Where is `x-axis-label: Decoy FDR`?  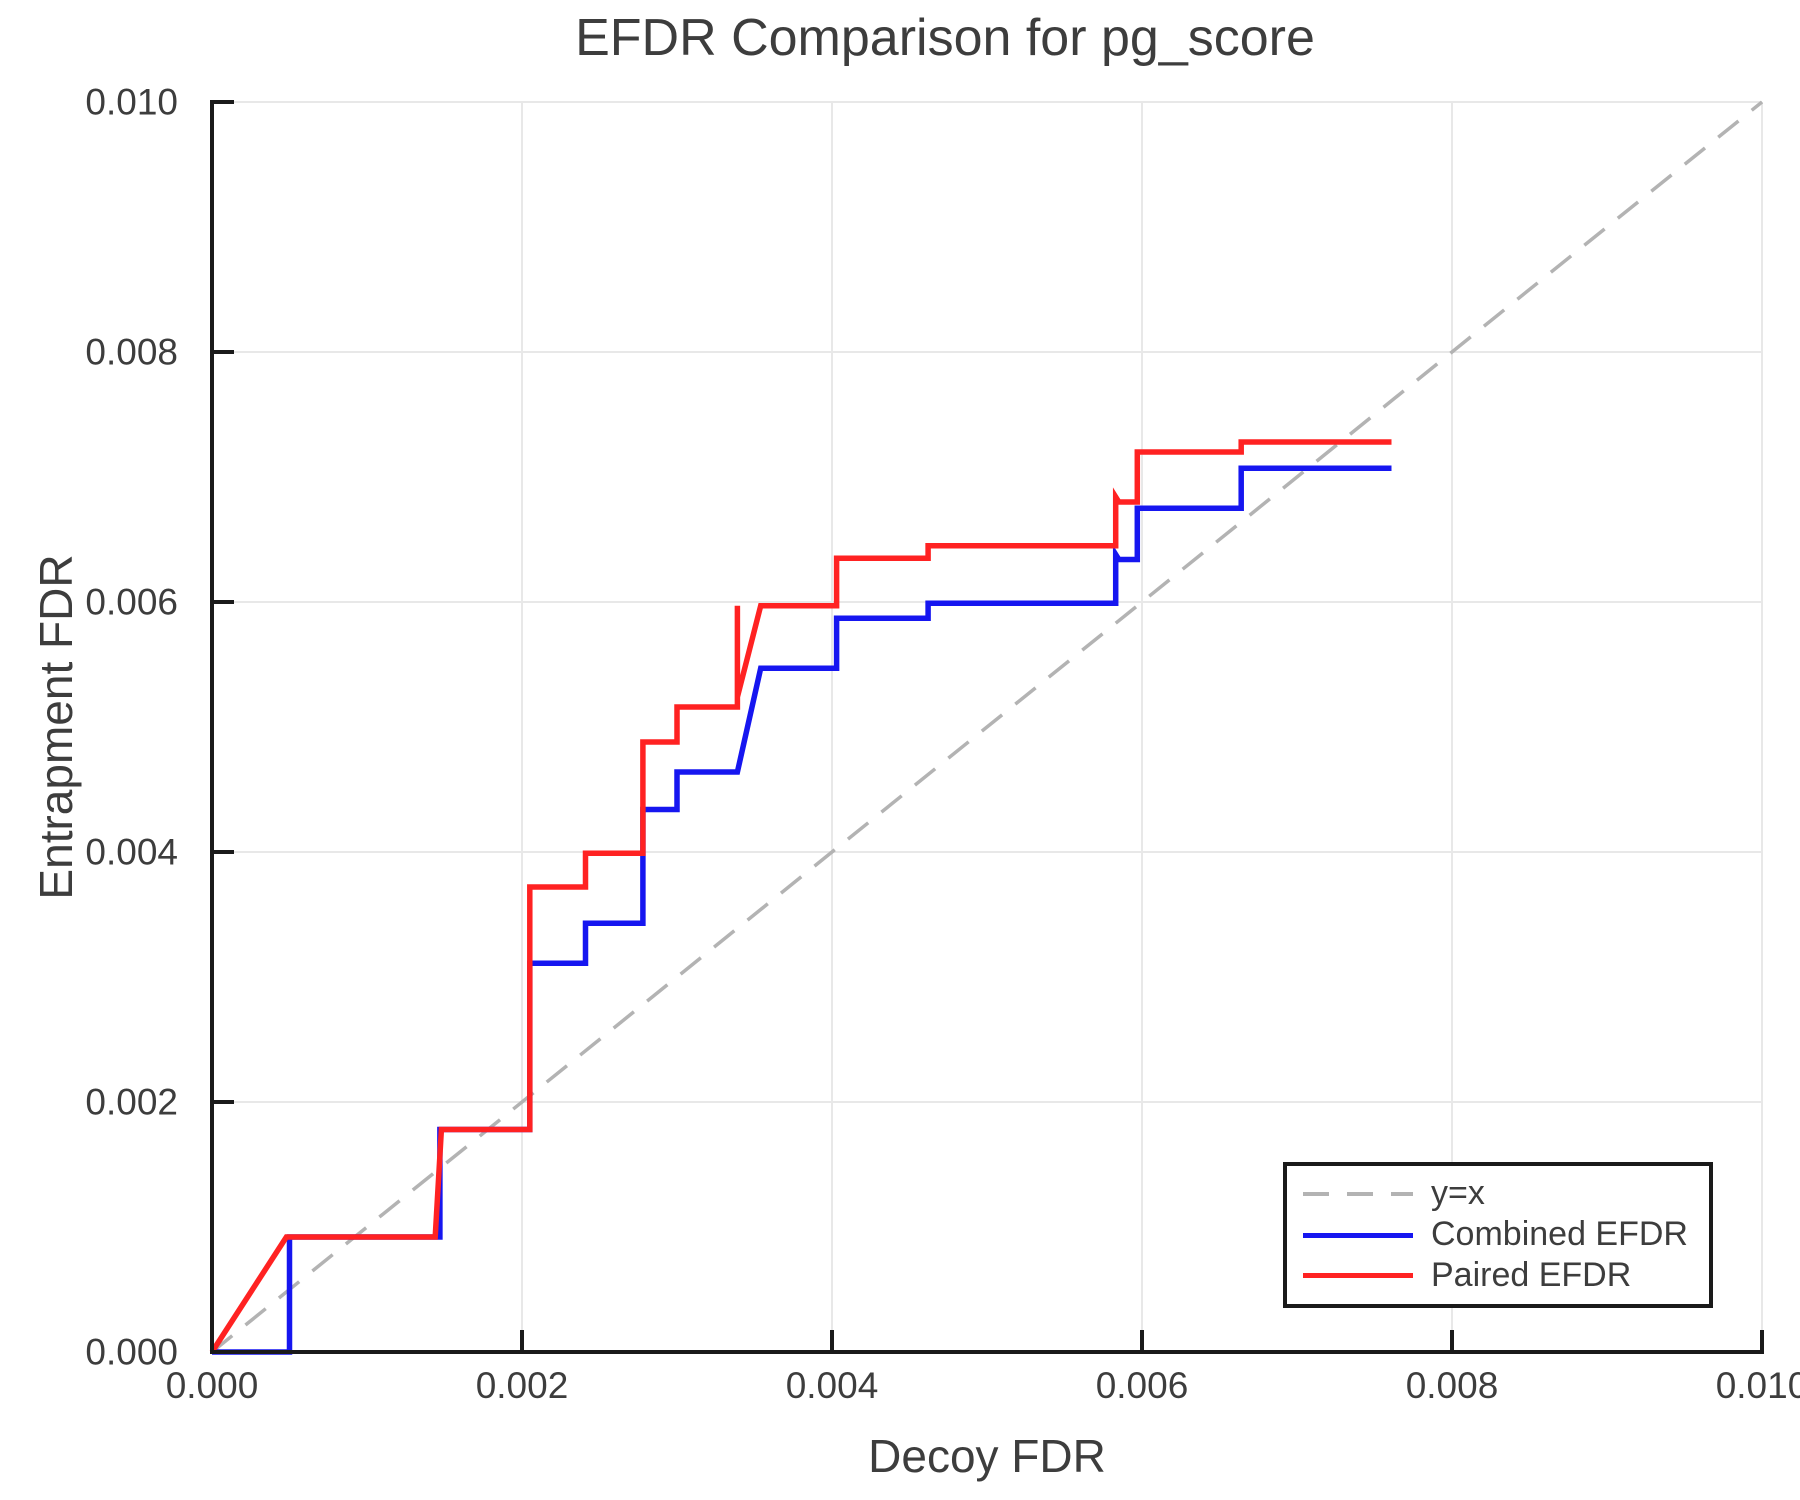
x-axis-label: Decoy FDR is located at coordinates (987, 1456).